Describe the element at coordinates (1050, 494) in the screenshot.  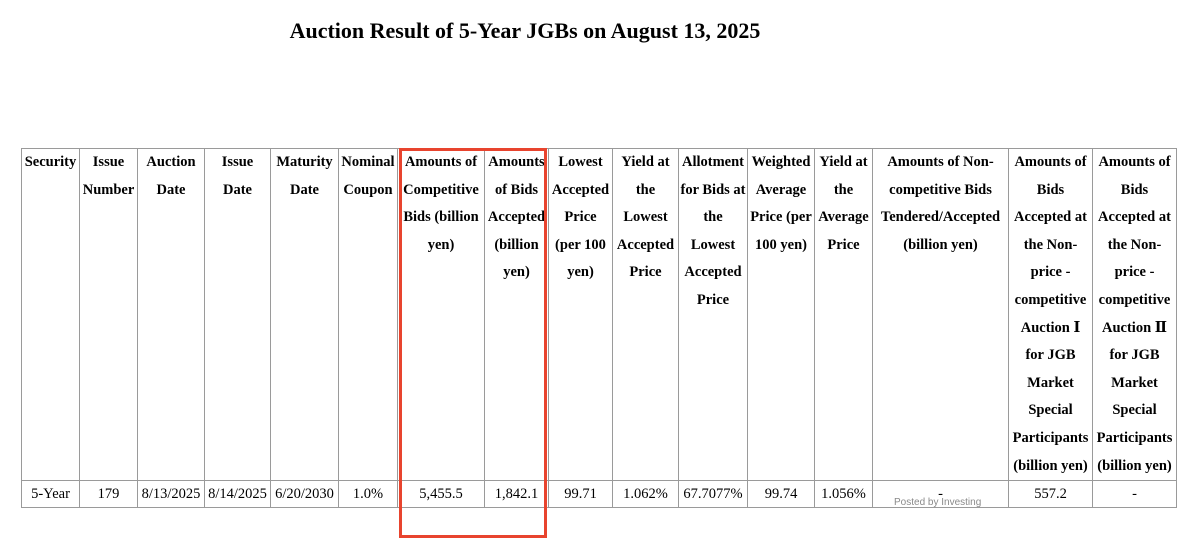
I see `cell-non-price-auction-1: 557.2` at that location.